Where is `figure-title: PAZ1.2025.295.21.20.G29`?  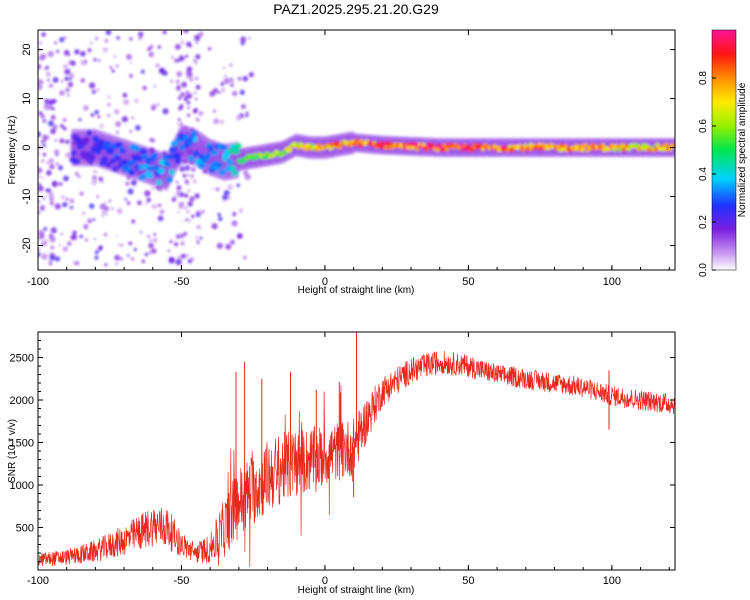
figure-title: PAZ1.2025.295.21.20.G29 is located at coordinates (356, 9).